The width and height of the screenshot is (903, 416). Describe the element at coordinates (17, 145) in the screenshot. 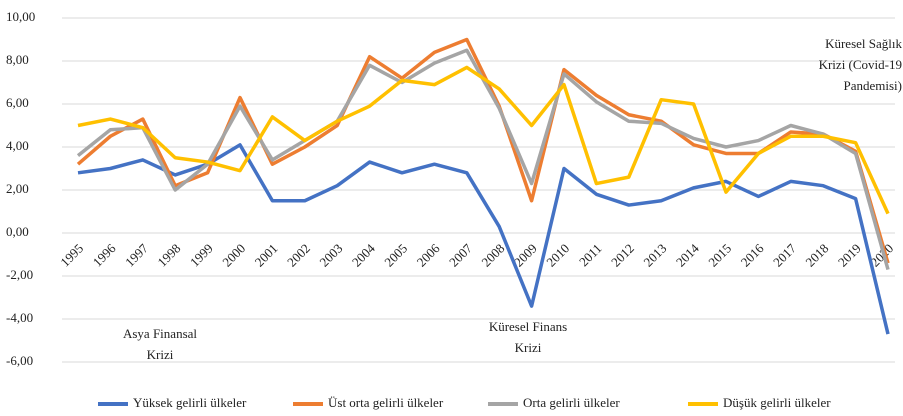

I see `y-tick-label: 4,00` at that location.